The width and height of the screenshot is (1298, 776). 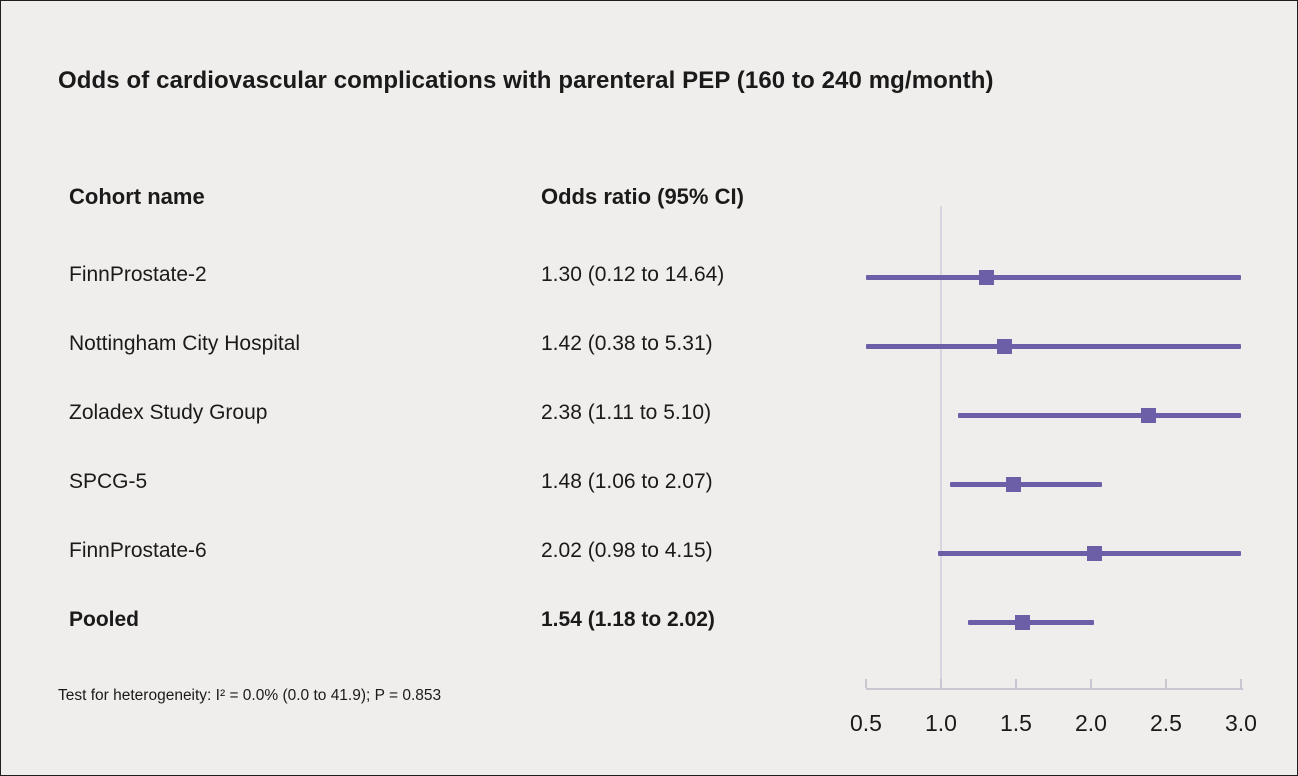 What do you see at coordinates (104, 619) in the screenshot?
I see `cohort-label: Pooled` at bounding box center [104, 619].